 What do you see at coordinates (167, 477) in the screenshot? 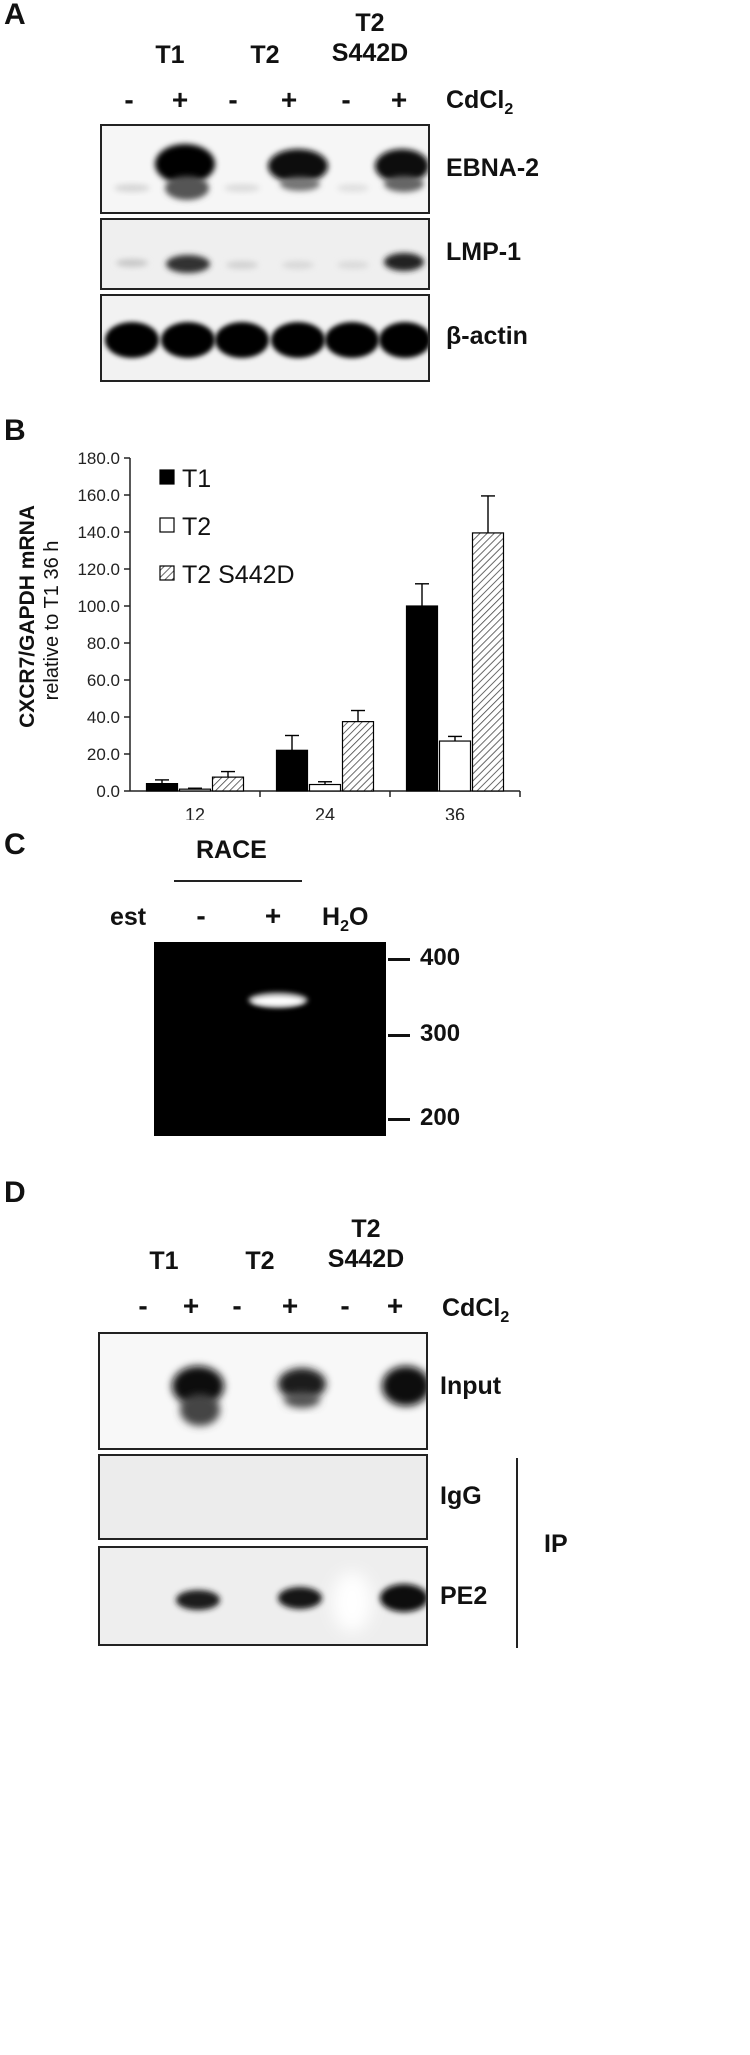
I see `legend-swatch-t1` at bounding box center [167, 477].